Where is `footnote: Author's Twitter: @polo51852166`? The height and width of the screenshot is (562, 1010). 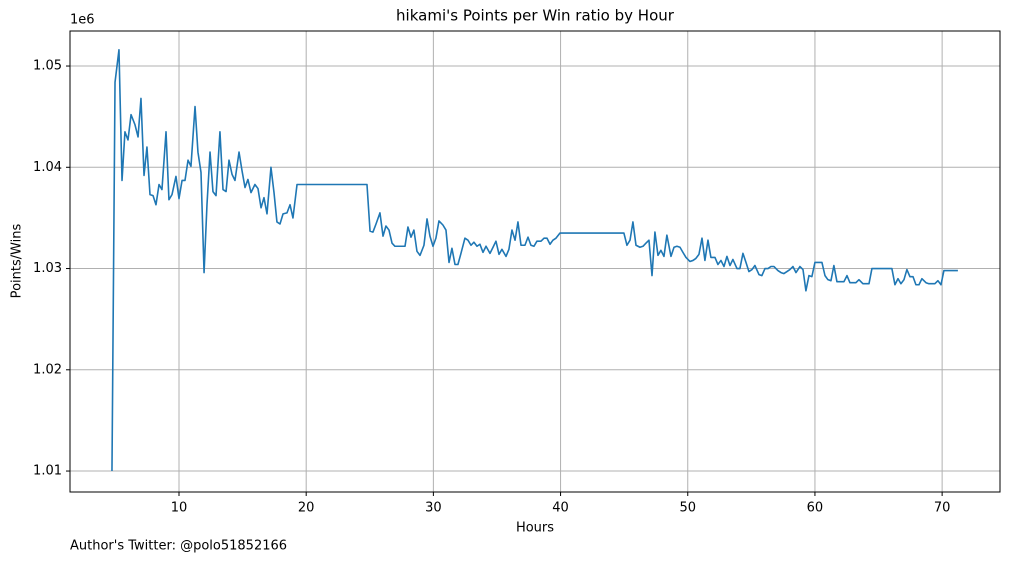
footnote: Author's Twitter: @polo51852166 is located at coordinates (178, 546).